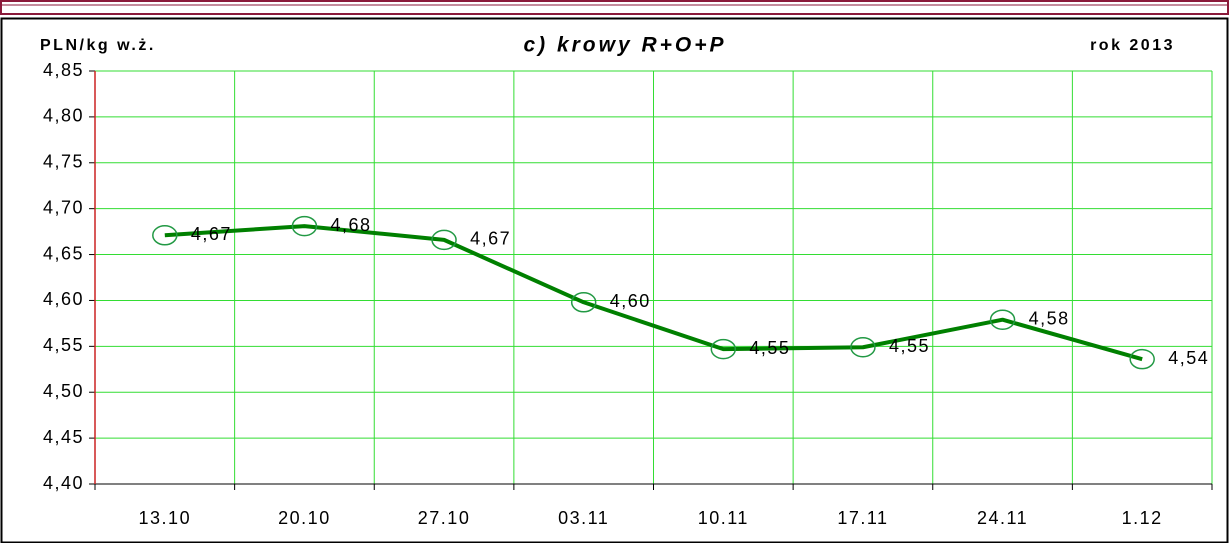  Describe the element at coordinates (1002, 518) in the screenshot. I see `x-tick-label: 24.11` at that location.